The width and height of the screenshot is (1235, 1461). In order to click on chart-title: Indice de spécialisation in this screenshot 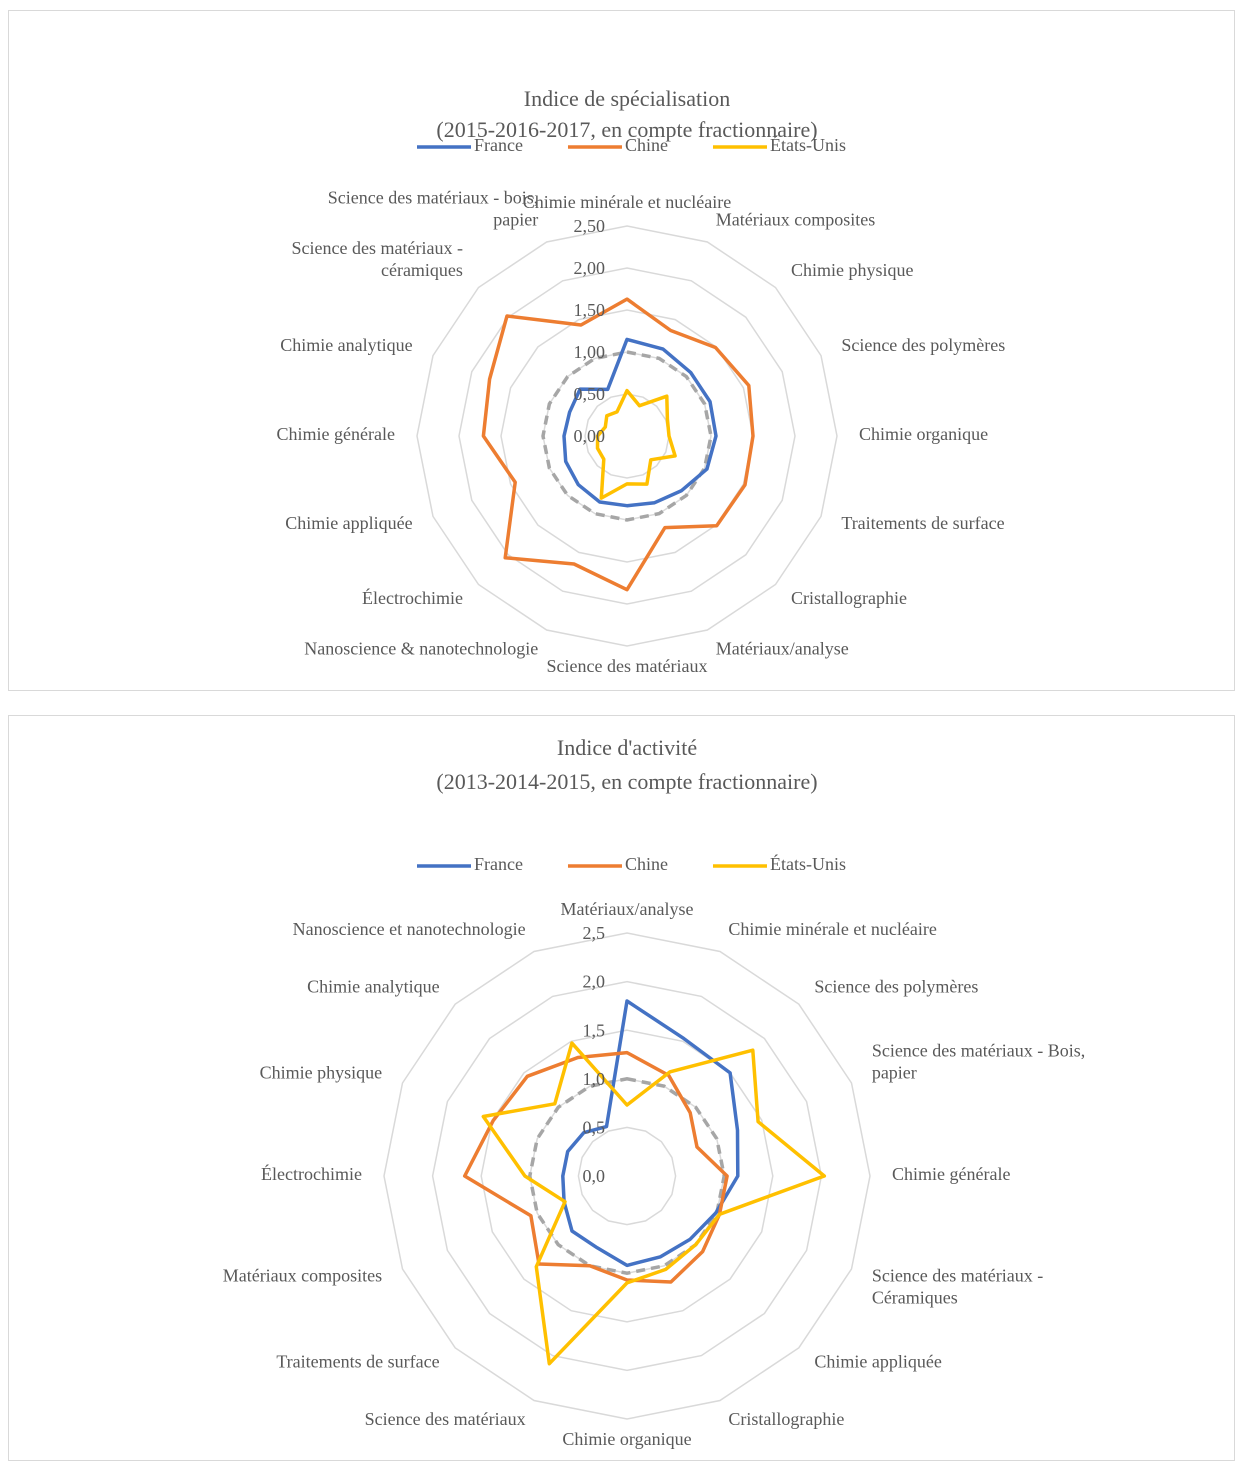, I will do `click(627, 98)`.